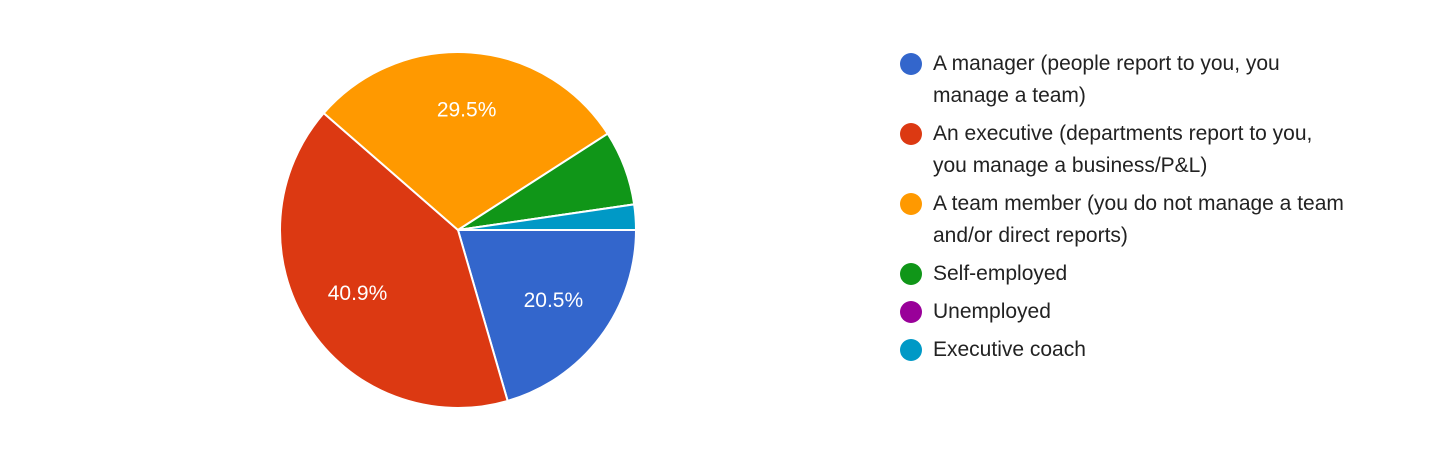  I want to click on legend-label: Executive coach, so click(1009, 349).